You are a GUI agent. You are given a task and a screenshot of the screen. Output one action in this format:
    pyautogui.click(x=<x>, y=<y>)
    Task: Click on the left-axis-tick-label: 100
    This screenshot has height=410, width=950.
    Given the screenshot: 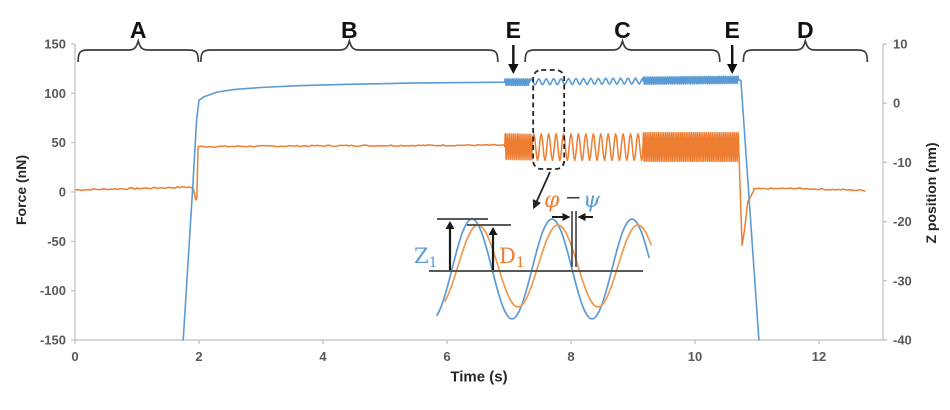 What is the action you would take?
    pyautogui.click(x=55, y=93)
    